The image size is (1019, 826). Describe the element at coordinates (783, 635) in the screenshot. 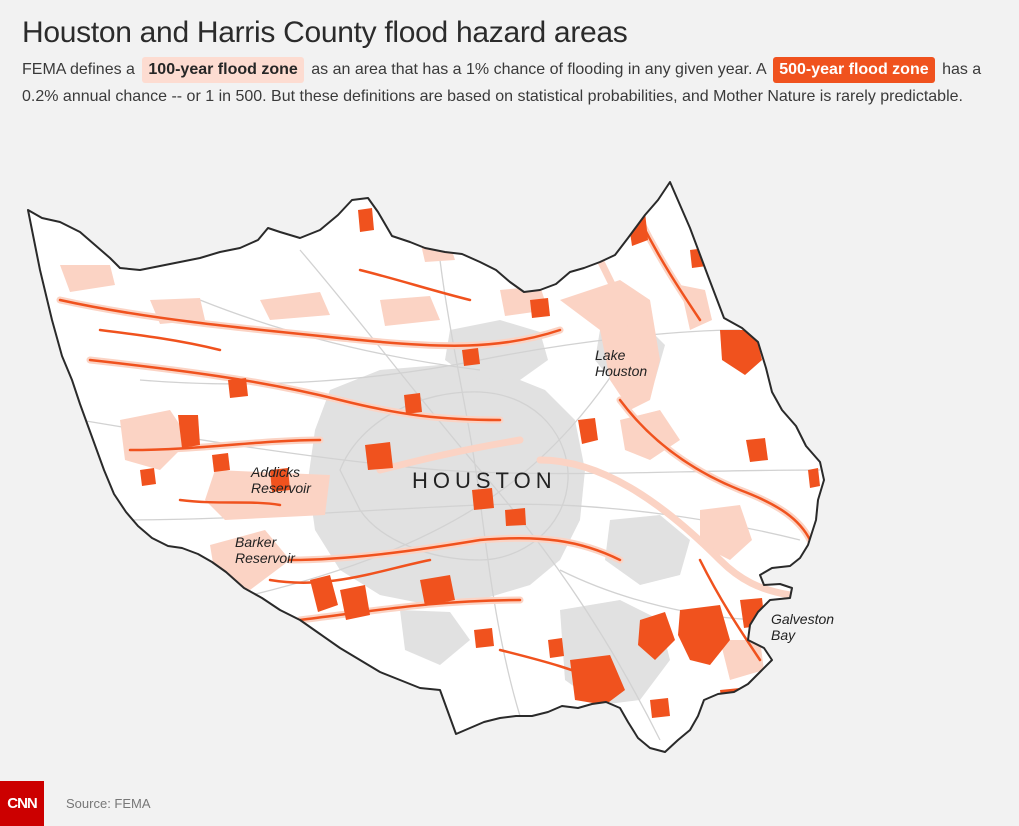

I see `label-galveston-line2: Bay` at that location.